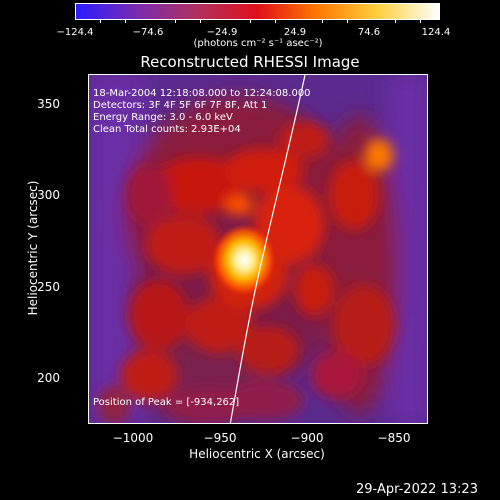 Image resolution: width=500 pixels, height=500 pixels. What do you see at coordinates (220, 438) in the screenshot?
I see `x-tick-label: −950` at bounding box center [220, 438].